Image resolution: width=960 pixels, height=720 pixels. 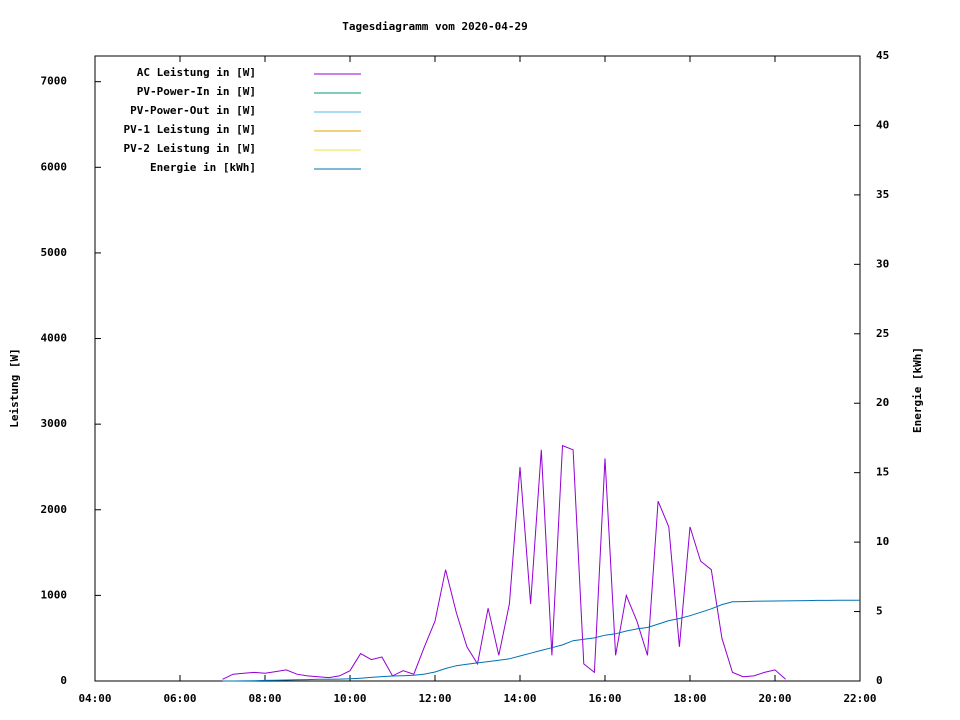 I want to click on legend-label: AC Leistung in [W], so click(x=196, y=72).